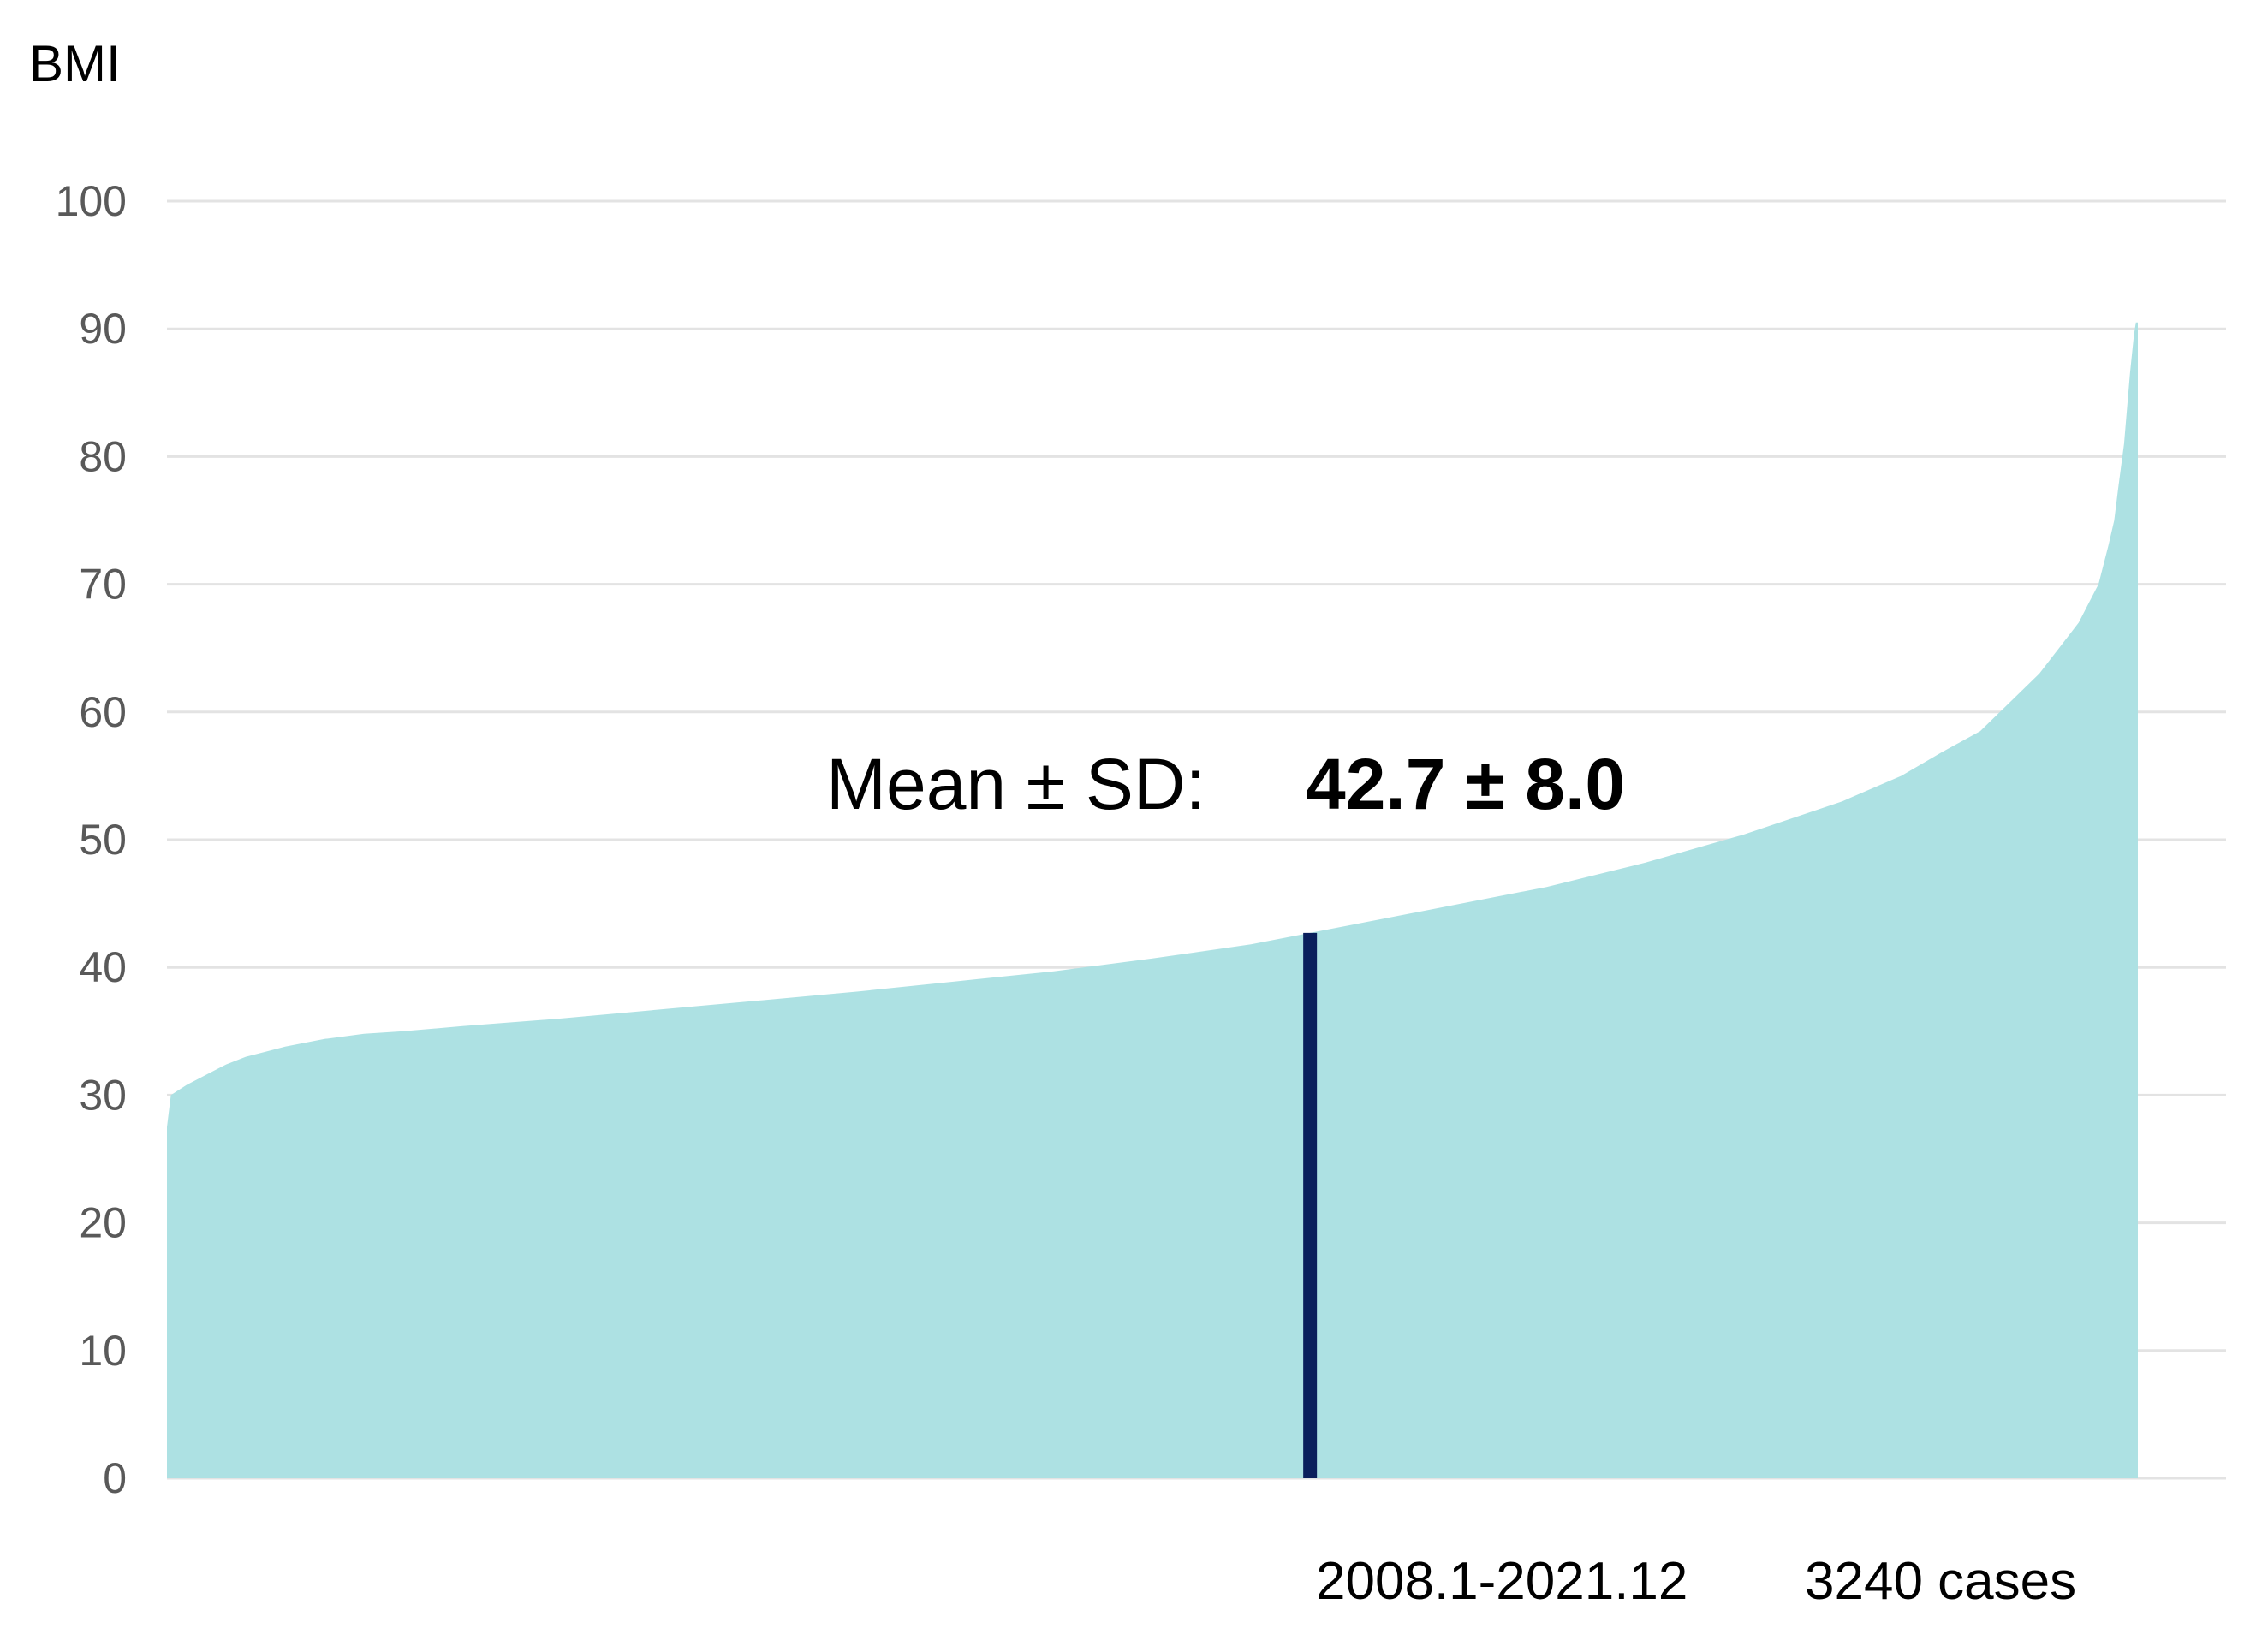  Describe the element at coordinates (103, 967) in the screenshot. I see `y-tick-label-40: 40` at that location.